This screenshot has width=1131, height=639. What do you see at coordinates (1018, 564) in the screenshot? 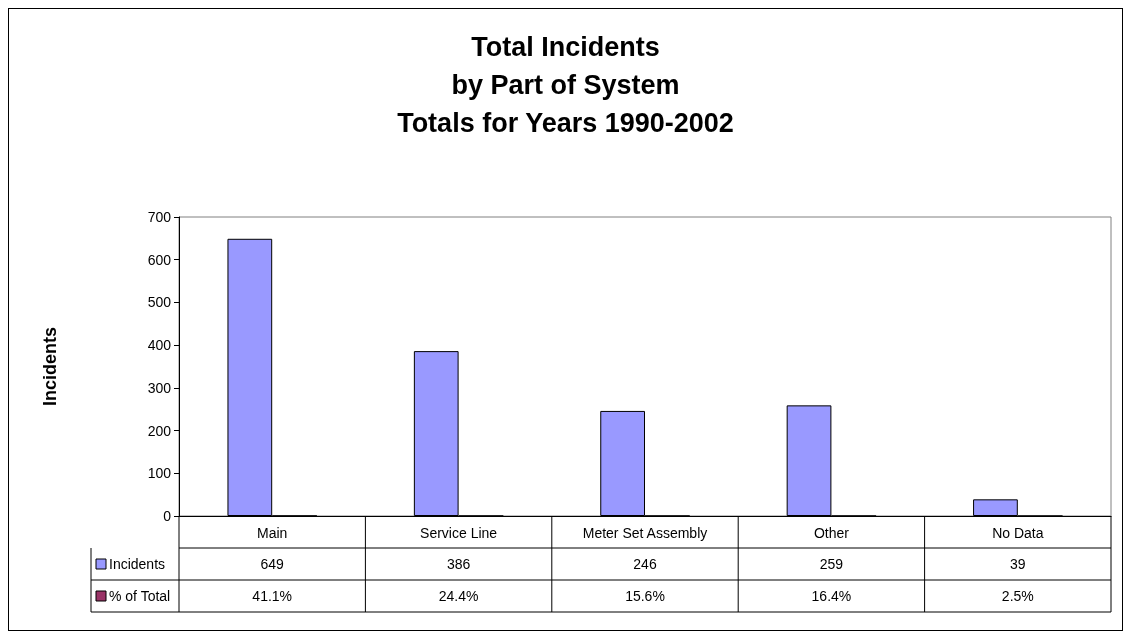
I see `data-label: 39` at bounding box center [1018, 564].